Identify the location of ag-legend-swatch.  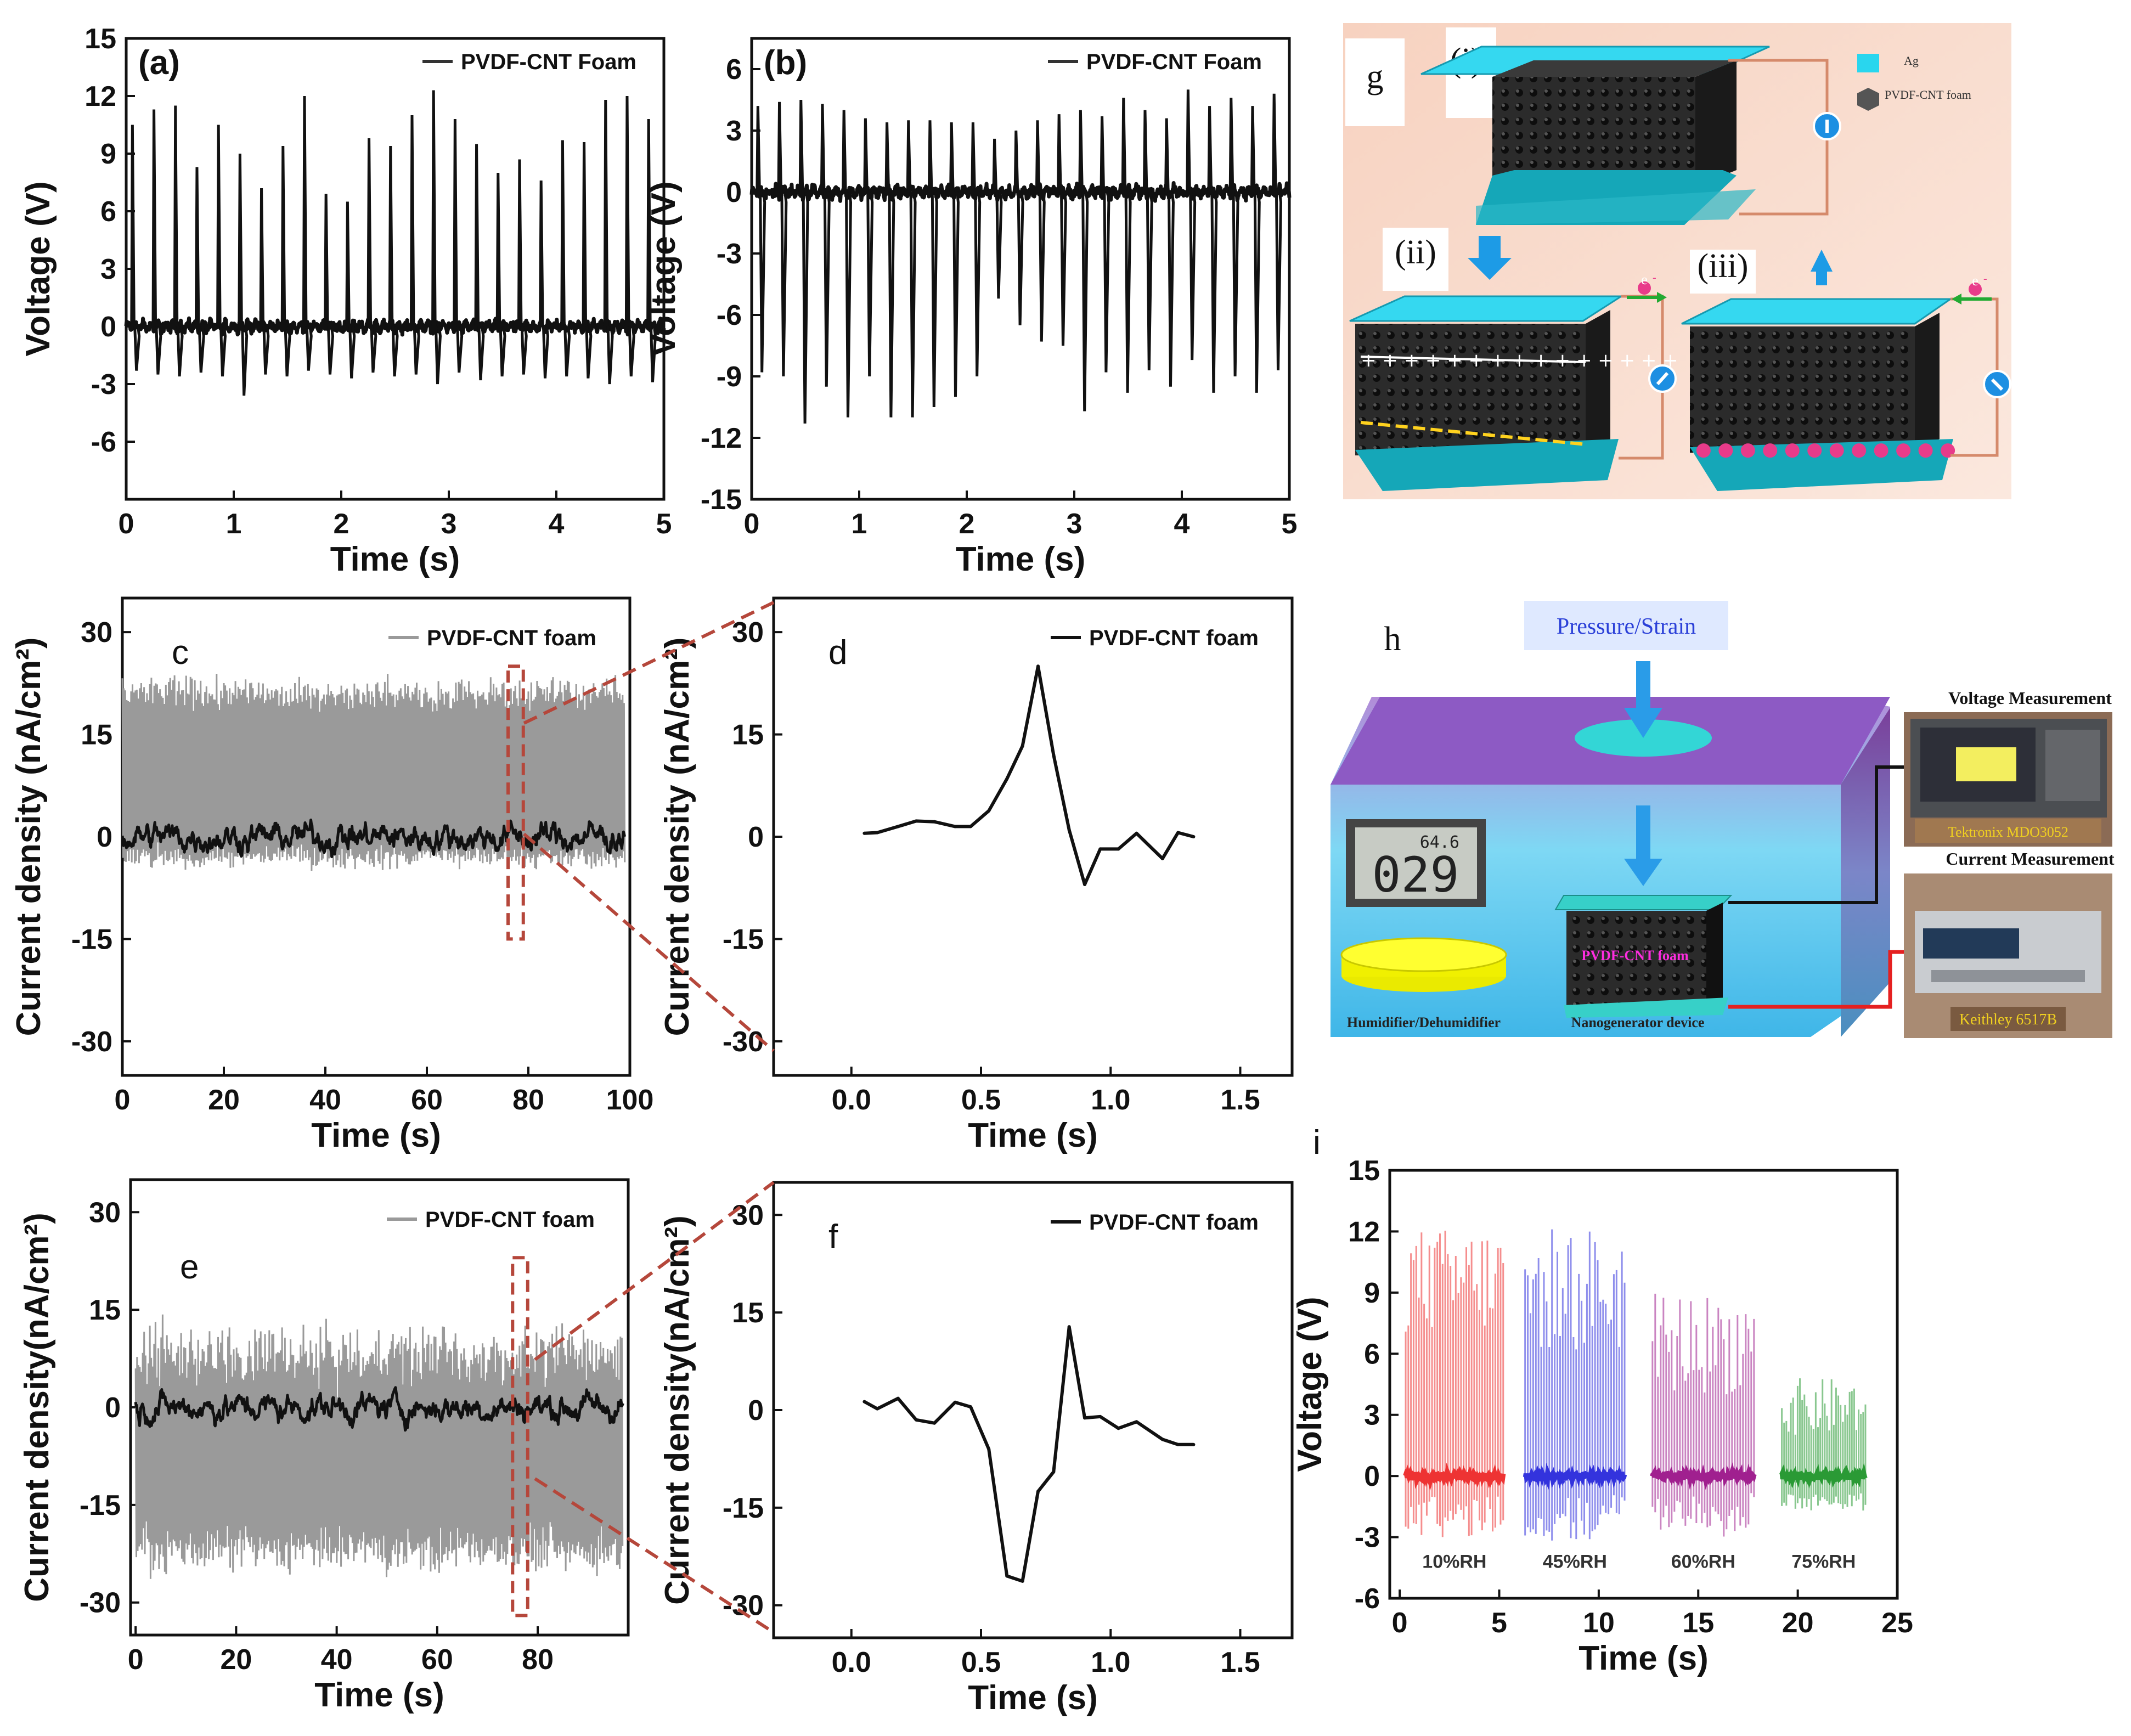
(1868, 63).